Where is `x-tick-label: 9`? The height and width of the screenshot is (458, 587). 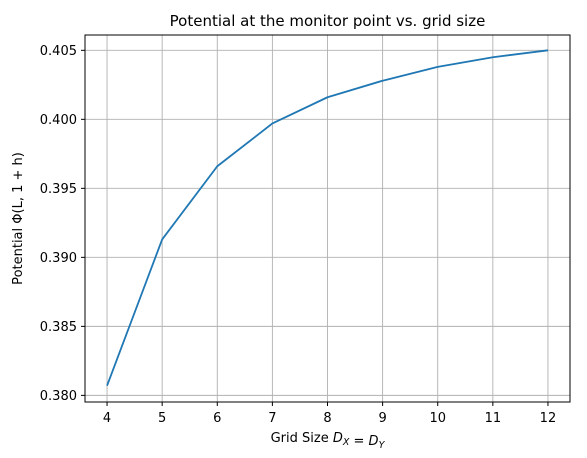 x-tick-label: 9 is located at coordinates (382, 418).